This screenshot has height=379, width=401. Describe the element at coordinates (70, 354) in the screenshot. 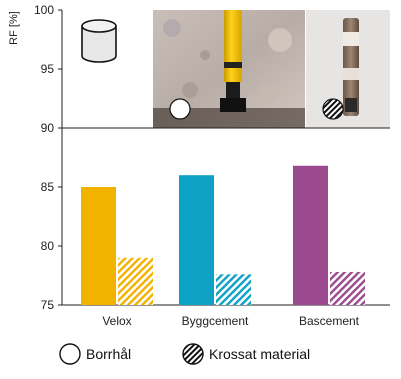

I see `circle-icon` at that location.